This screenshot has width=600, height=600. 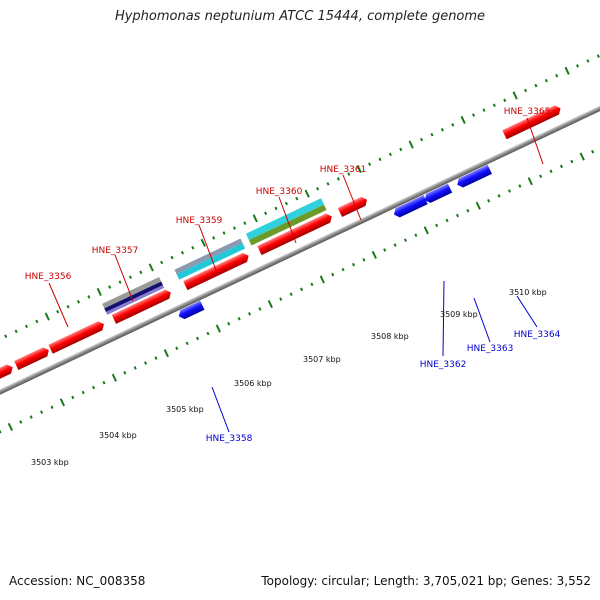 I want to click on gene-label-forward: HNE_3360, so click(x=279, y=192).